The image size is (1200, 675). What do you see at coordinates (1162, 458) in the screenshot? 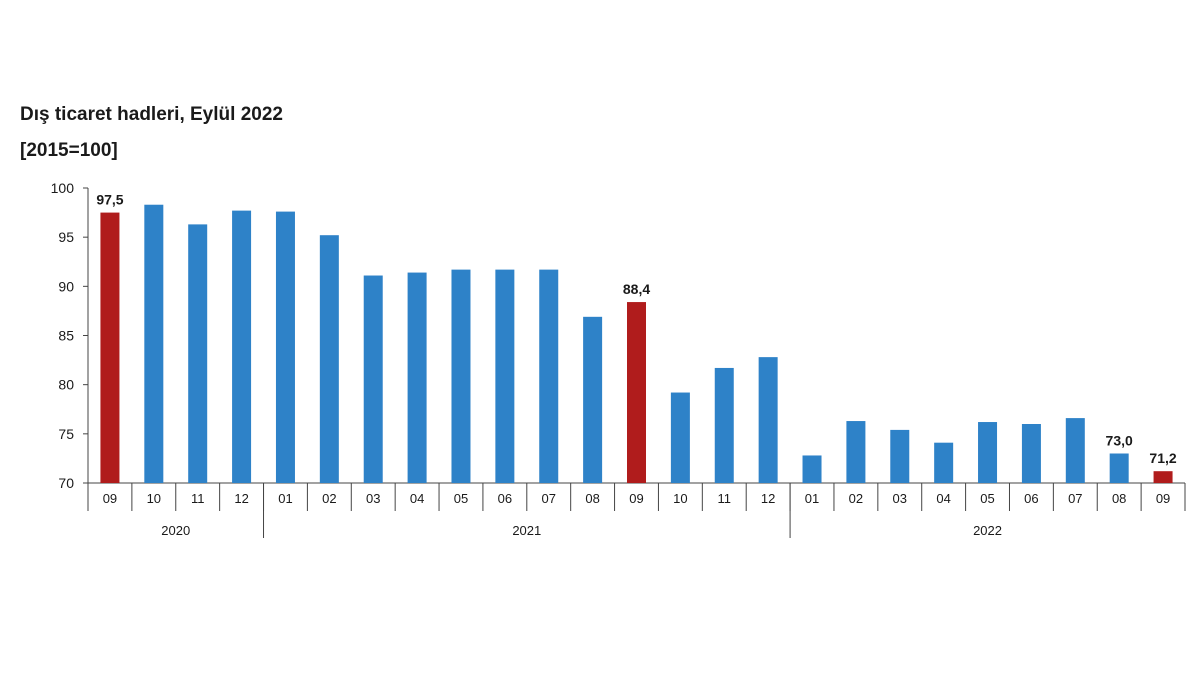
I see `data-label: 71,2` at bounding box center [1162, 458].